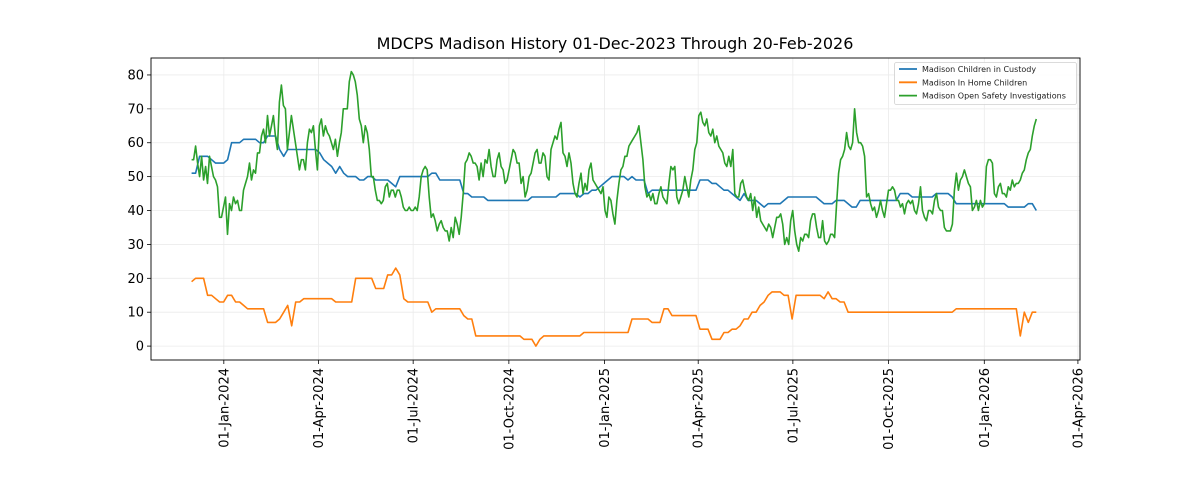 The height and width of the screenshot is (480, 1200). What do you see at coordinates (414, 405) in the screenshot?
I see `x-tick-label: 01-Jul-2024` at bounding box center [414, 405].